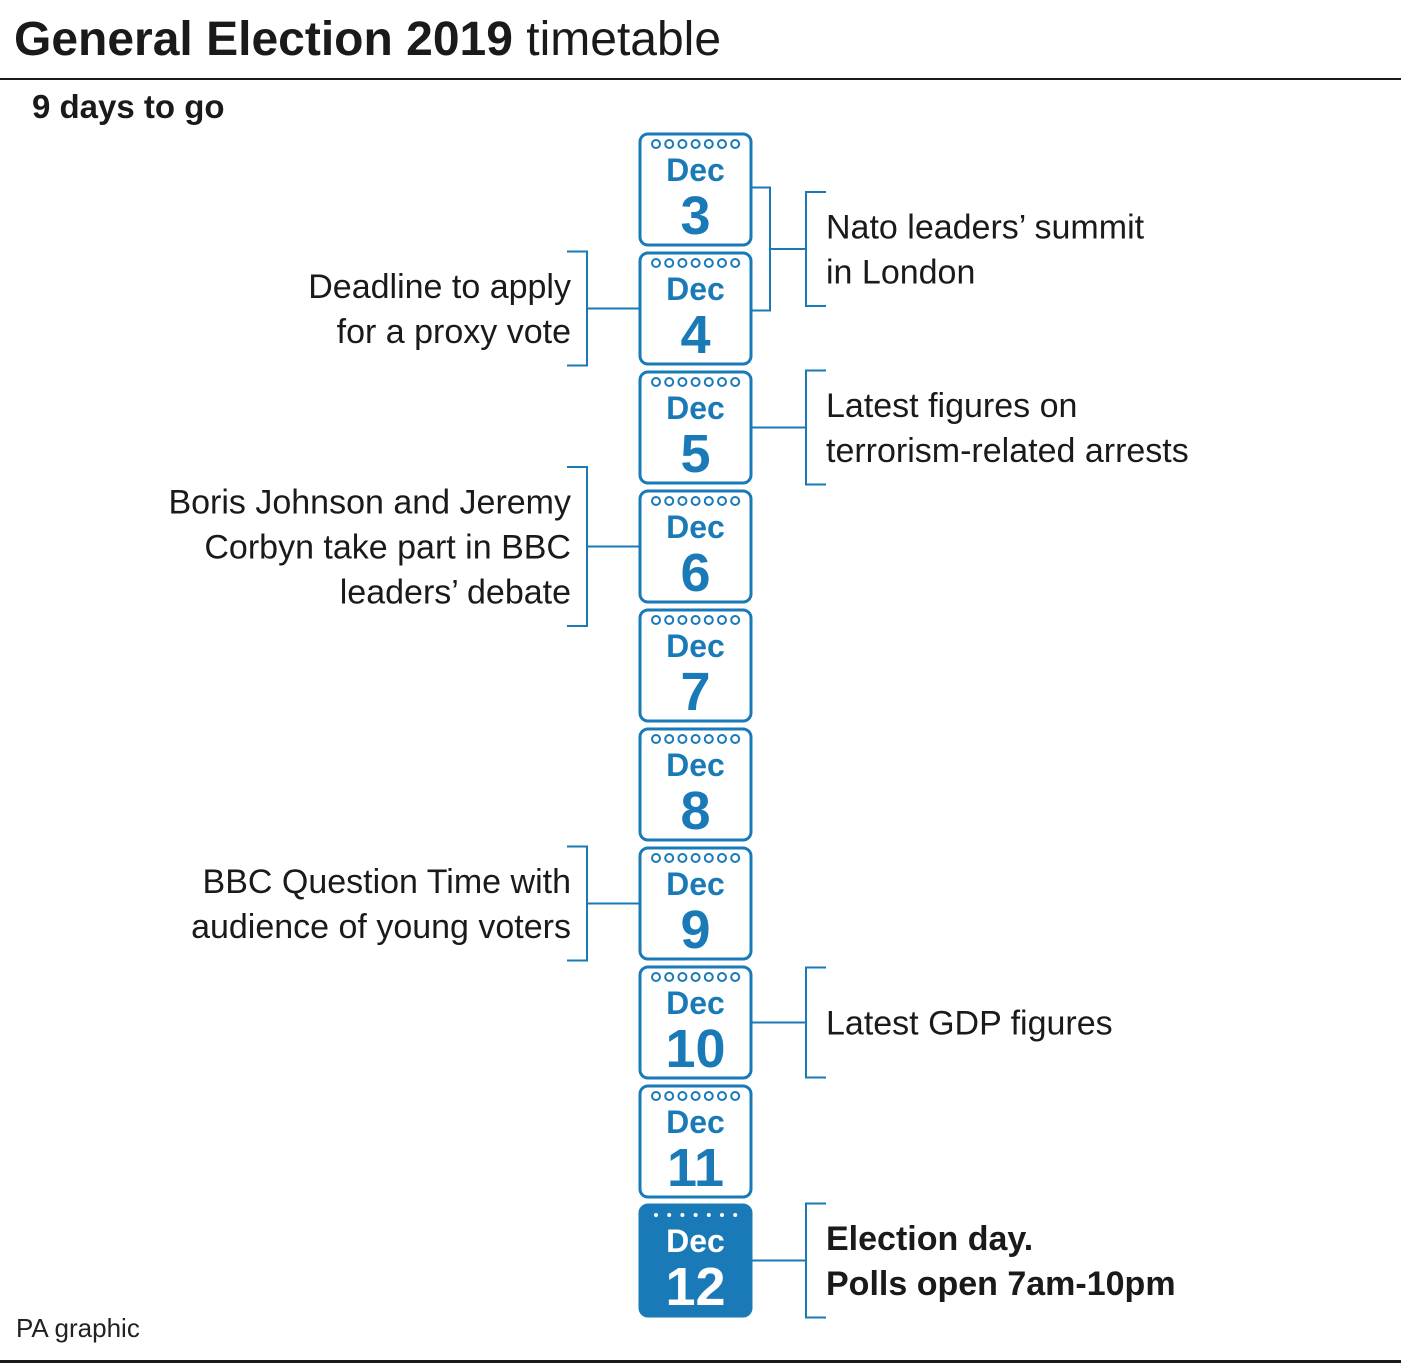  Describe the element at coordinates (761, 249) in the screenshot. I see `group-bracket` at that location.